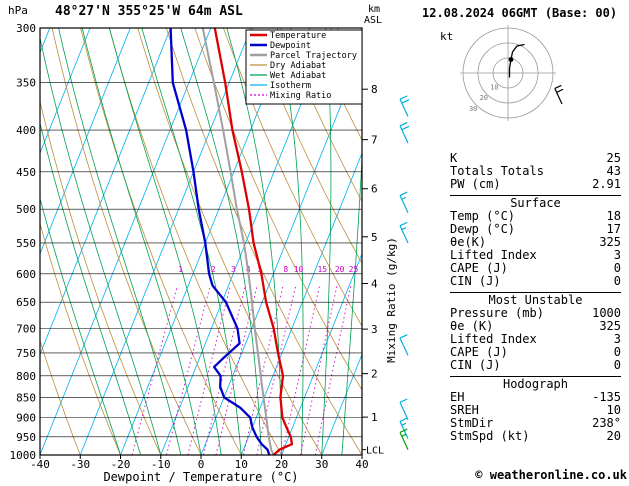 This screenshot has height=486, width=629. I want to click on copyright: © weatheronline.co.uk, so click(551, 475).